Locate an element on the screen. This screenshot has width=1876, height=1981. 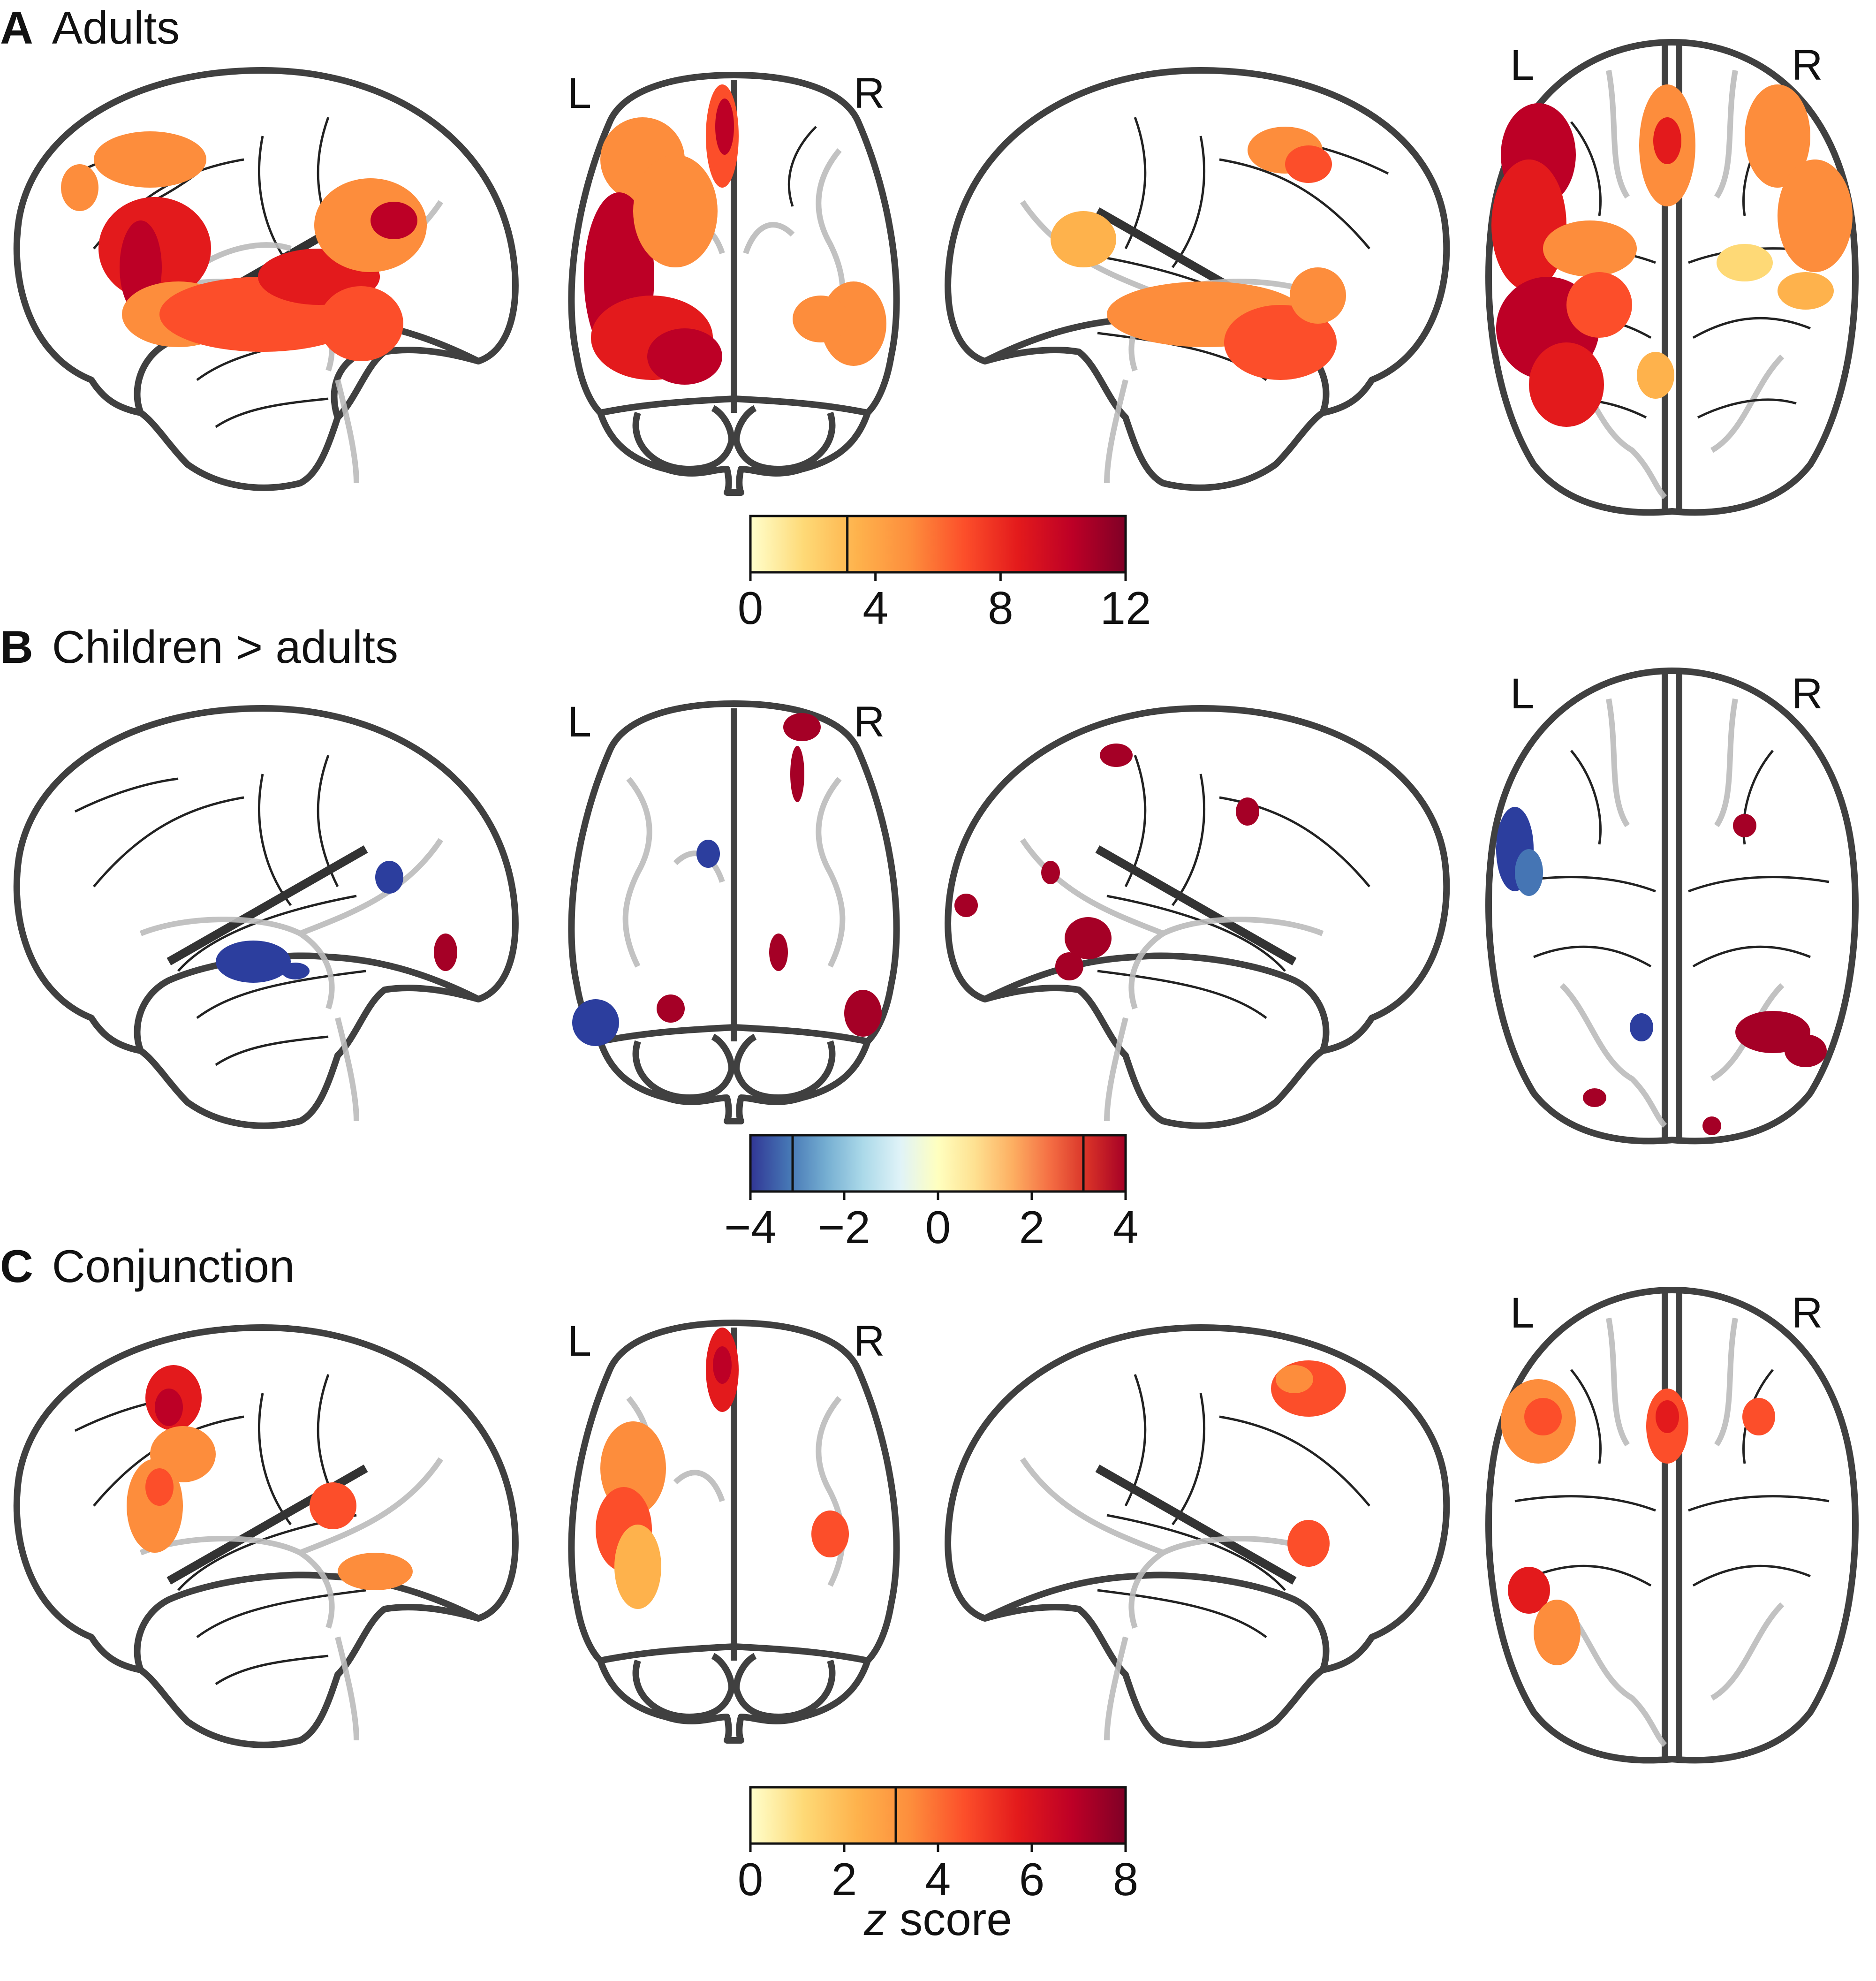
colorbar-axis-label-text: score is located at coordinates (949, 1919).